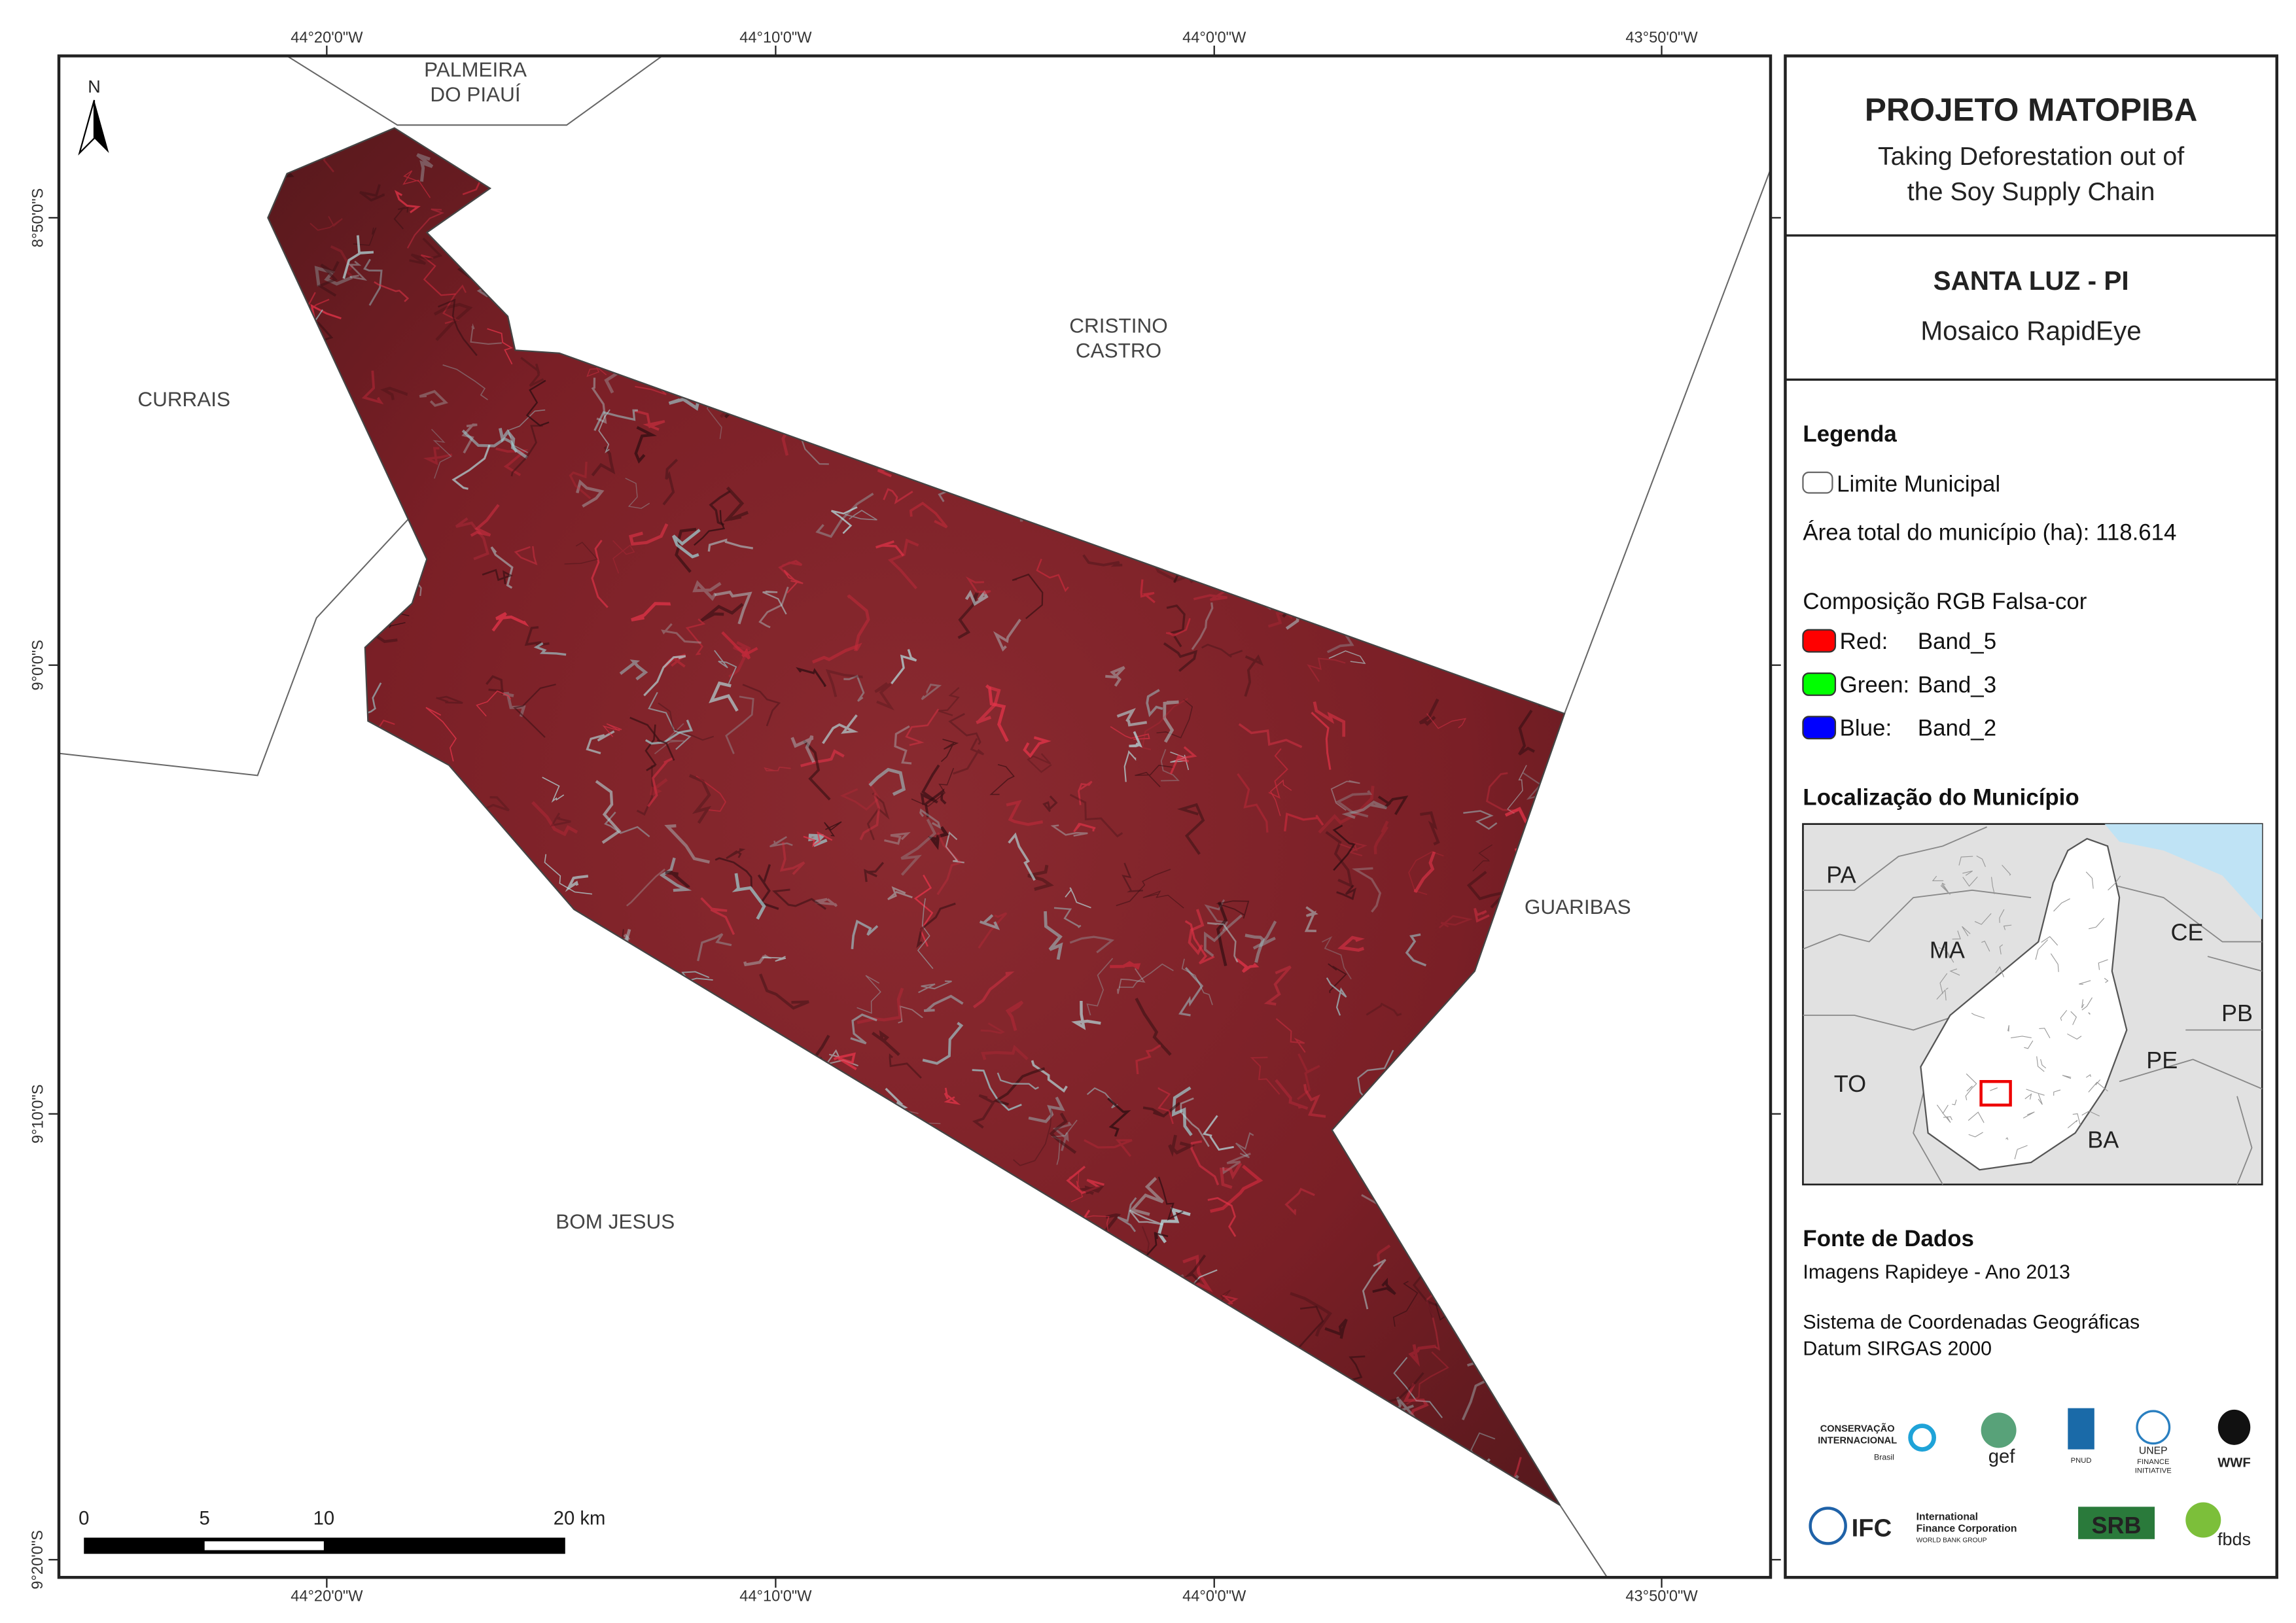  I want to click on place-name: BOM JESUS, so click(615, 1221).